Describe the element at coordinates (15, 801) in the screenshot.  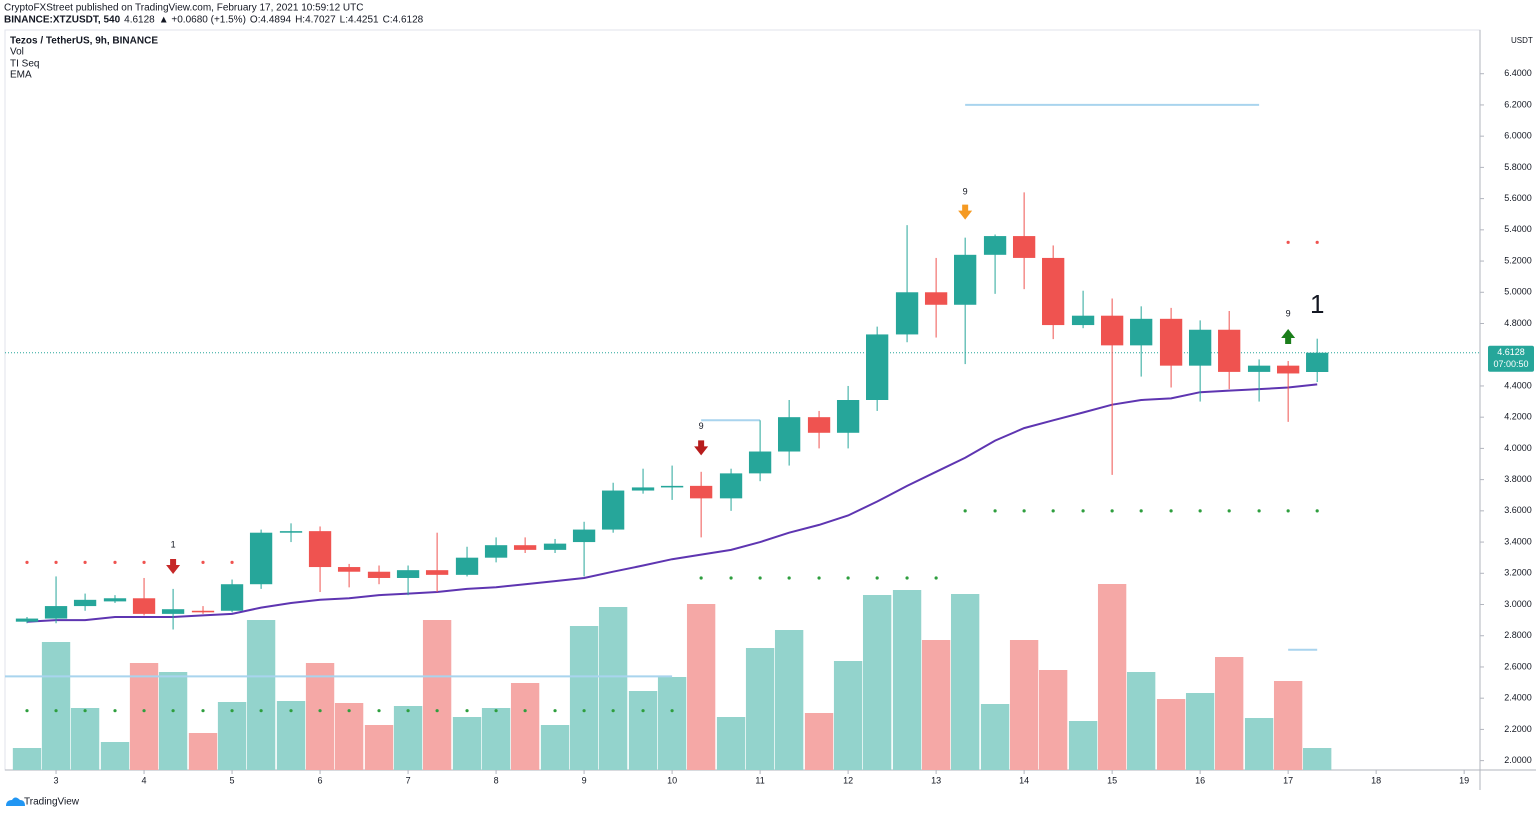
I see `brand-logo` at that location.